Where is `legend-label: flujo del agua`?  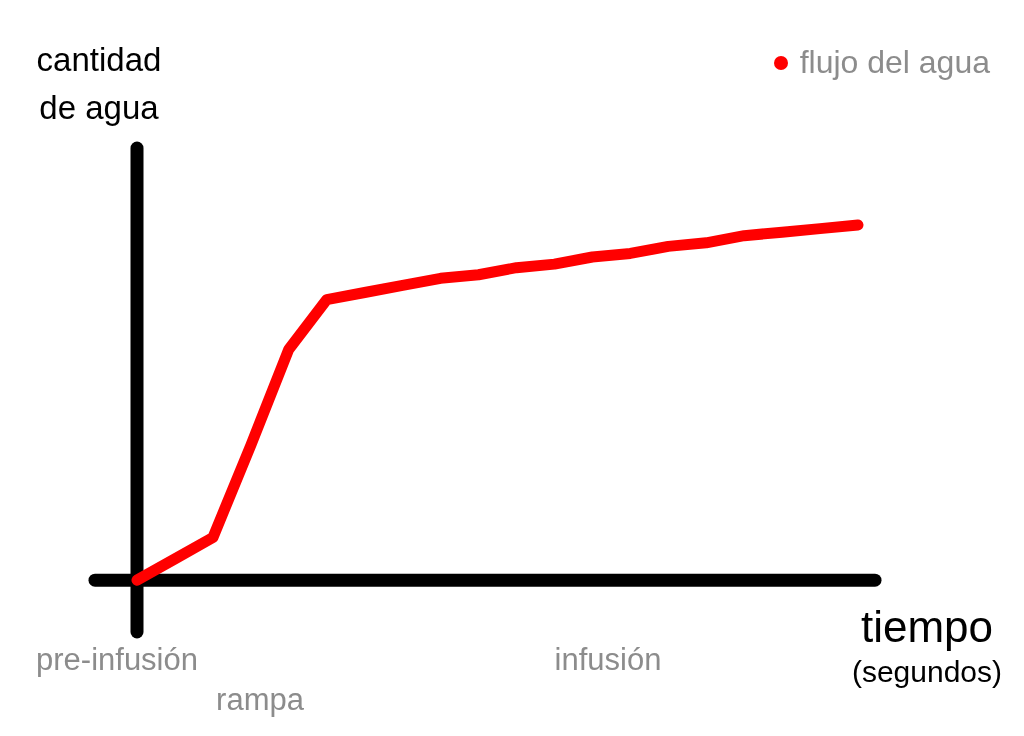 legend-label: flujo del agua is located at coordinates (894, 62).